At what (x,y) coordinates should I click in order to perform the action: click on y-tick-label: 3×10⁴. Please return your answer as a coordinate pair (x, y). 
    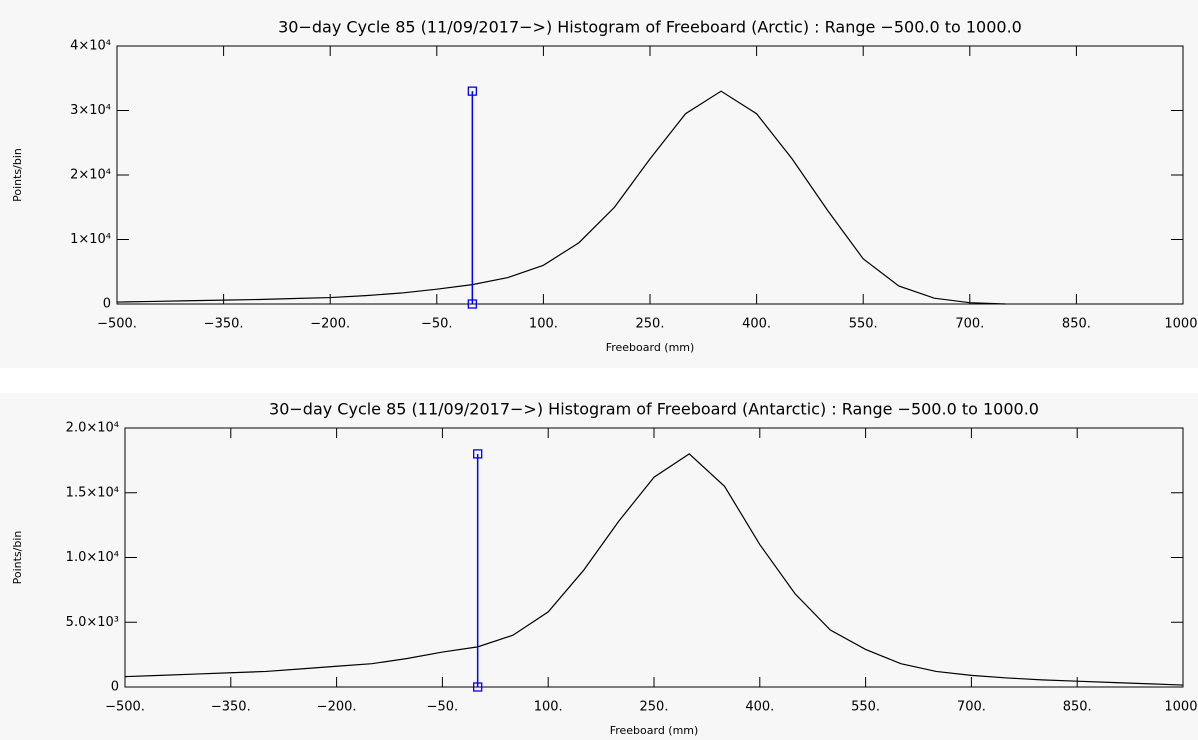
    Looking at the image, I should click on (90, 110).